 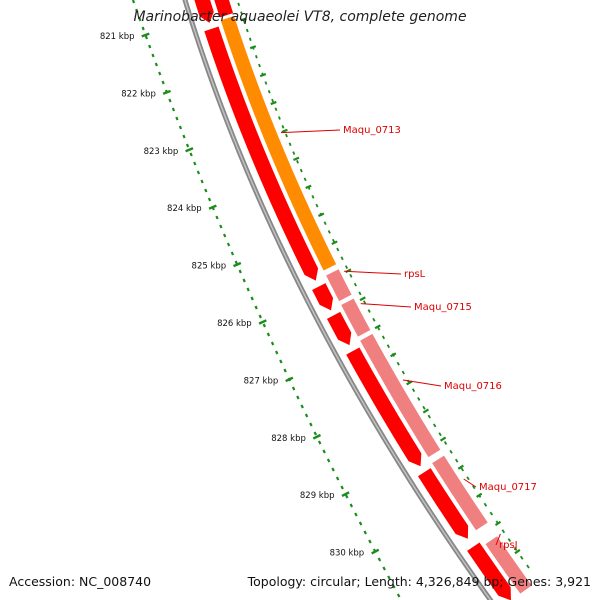 I want to click on kbp-tick-label: 823 kbp, so click(x=161, y=152).